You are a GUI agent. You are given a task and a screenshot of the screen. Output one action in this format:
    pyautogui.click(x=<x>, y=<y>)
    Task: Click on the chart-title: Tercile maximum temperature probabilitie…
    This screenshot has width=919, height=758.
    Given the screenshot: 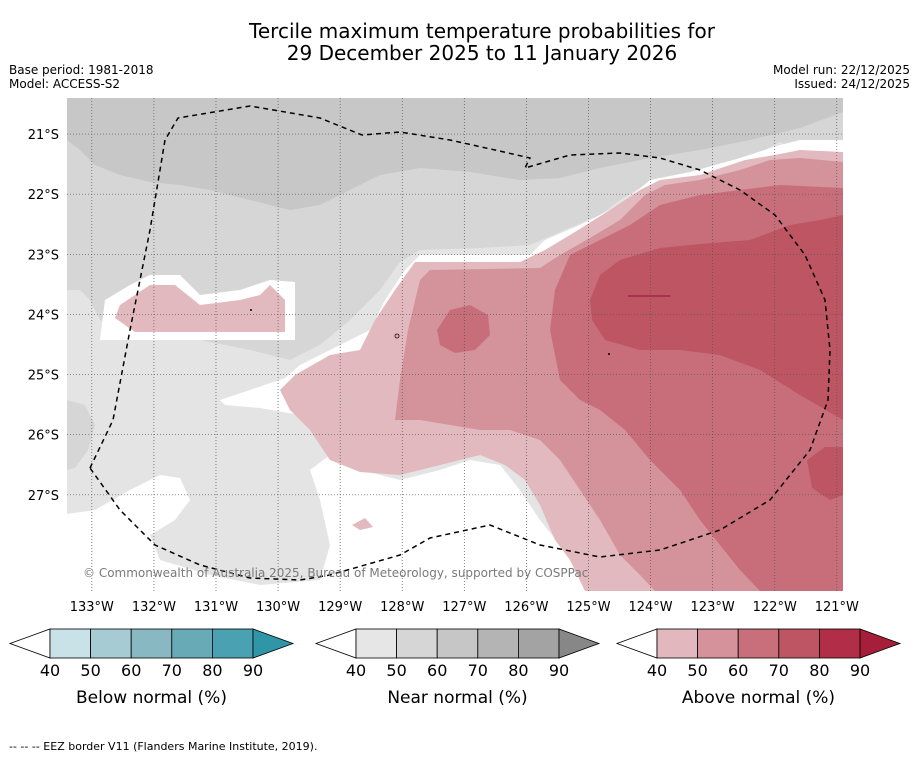 What is the action you would take?
    pyautogui.click(x=459, y=42)
    